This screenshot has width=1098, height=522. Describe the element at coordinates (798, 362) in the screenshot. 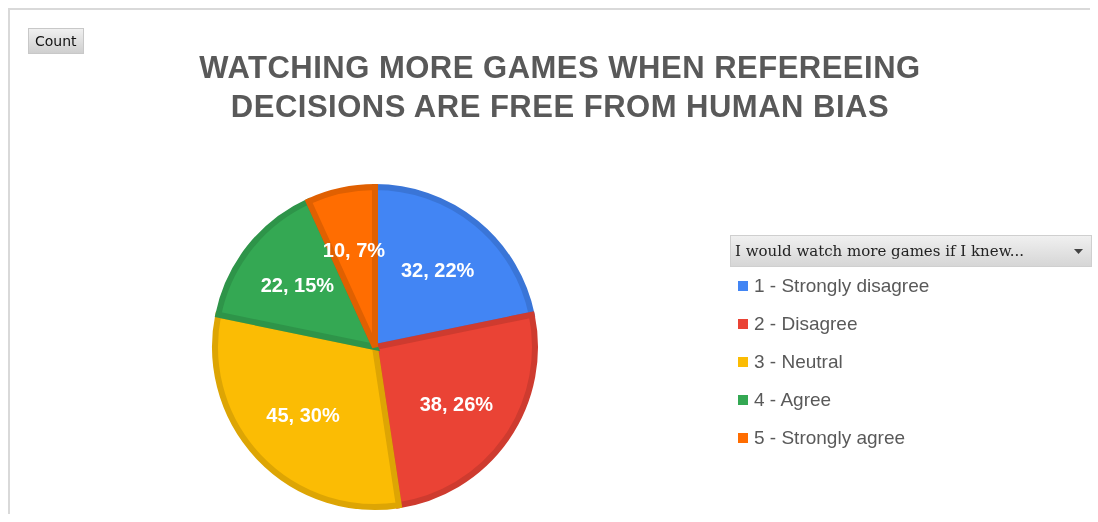

I see `legend-label: 3 - Neutral` at that location.